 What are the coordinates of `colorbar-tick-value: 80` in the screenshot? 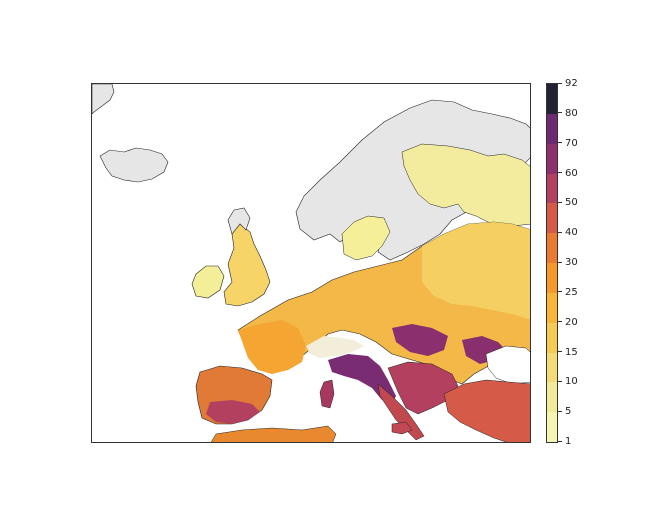 It's located at (571, 113).